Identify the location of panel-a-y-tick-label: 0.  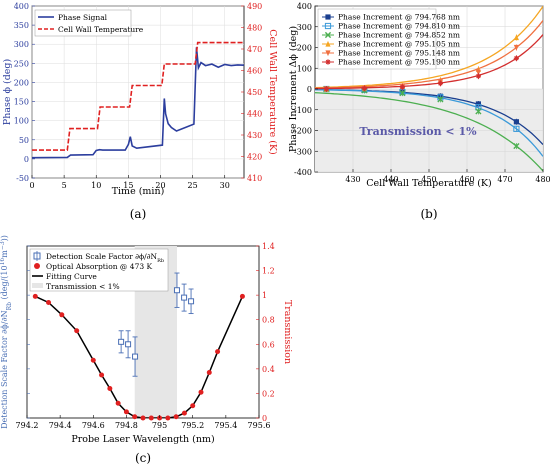
(26, 159).